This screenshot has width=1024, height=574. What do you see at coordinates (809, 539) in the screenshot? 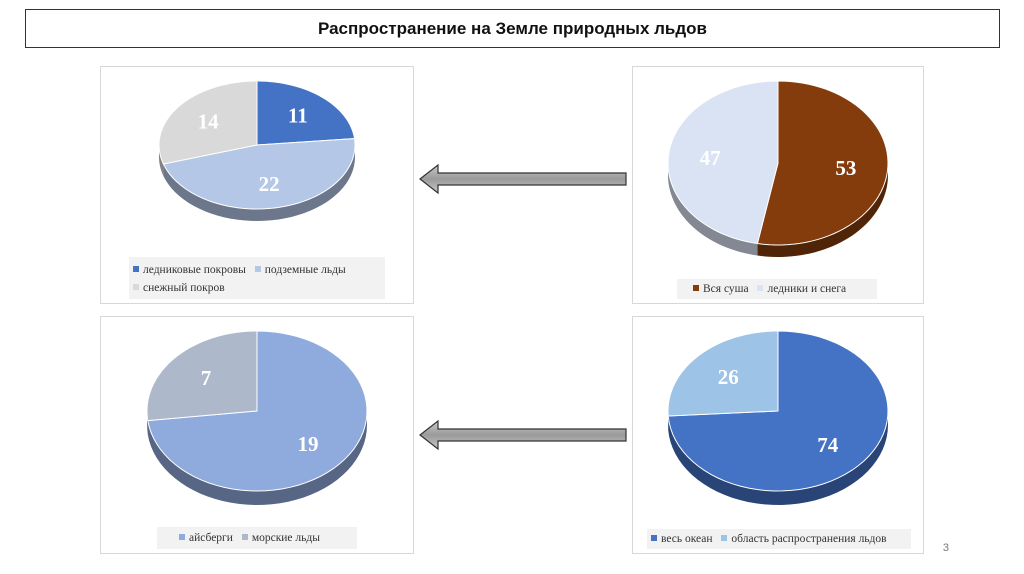
I see `legend-label: область распространения льдов` at bounding box center [809, 539].